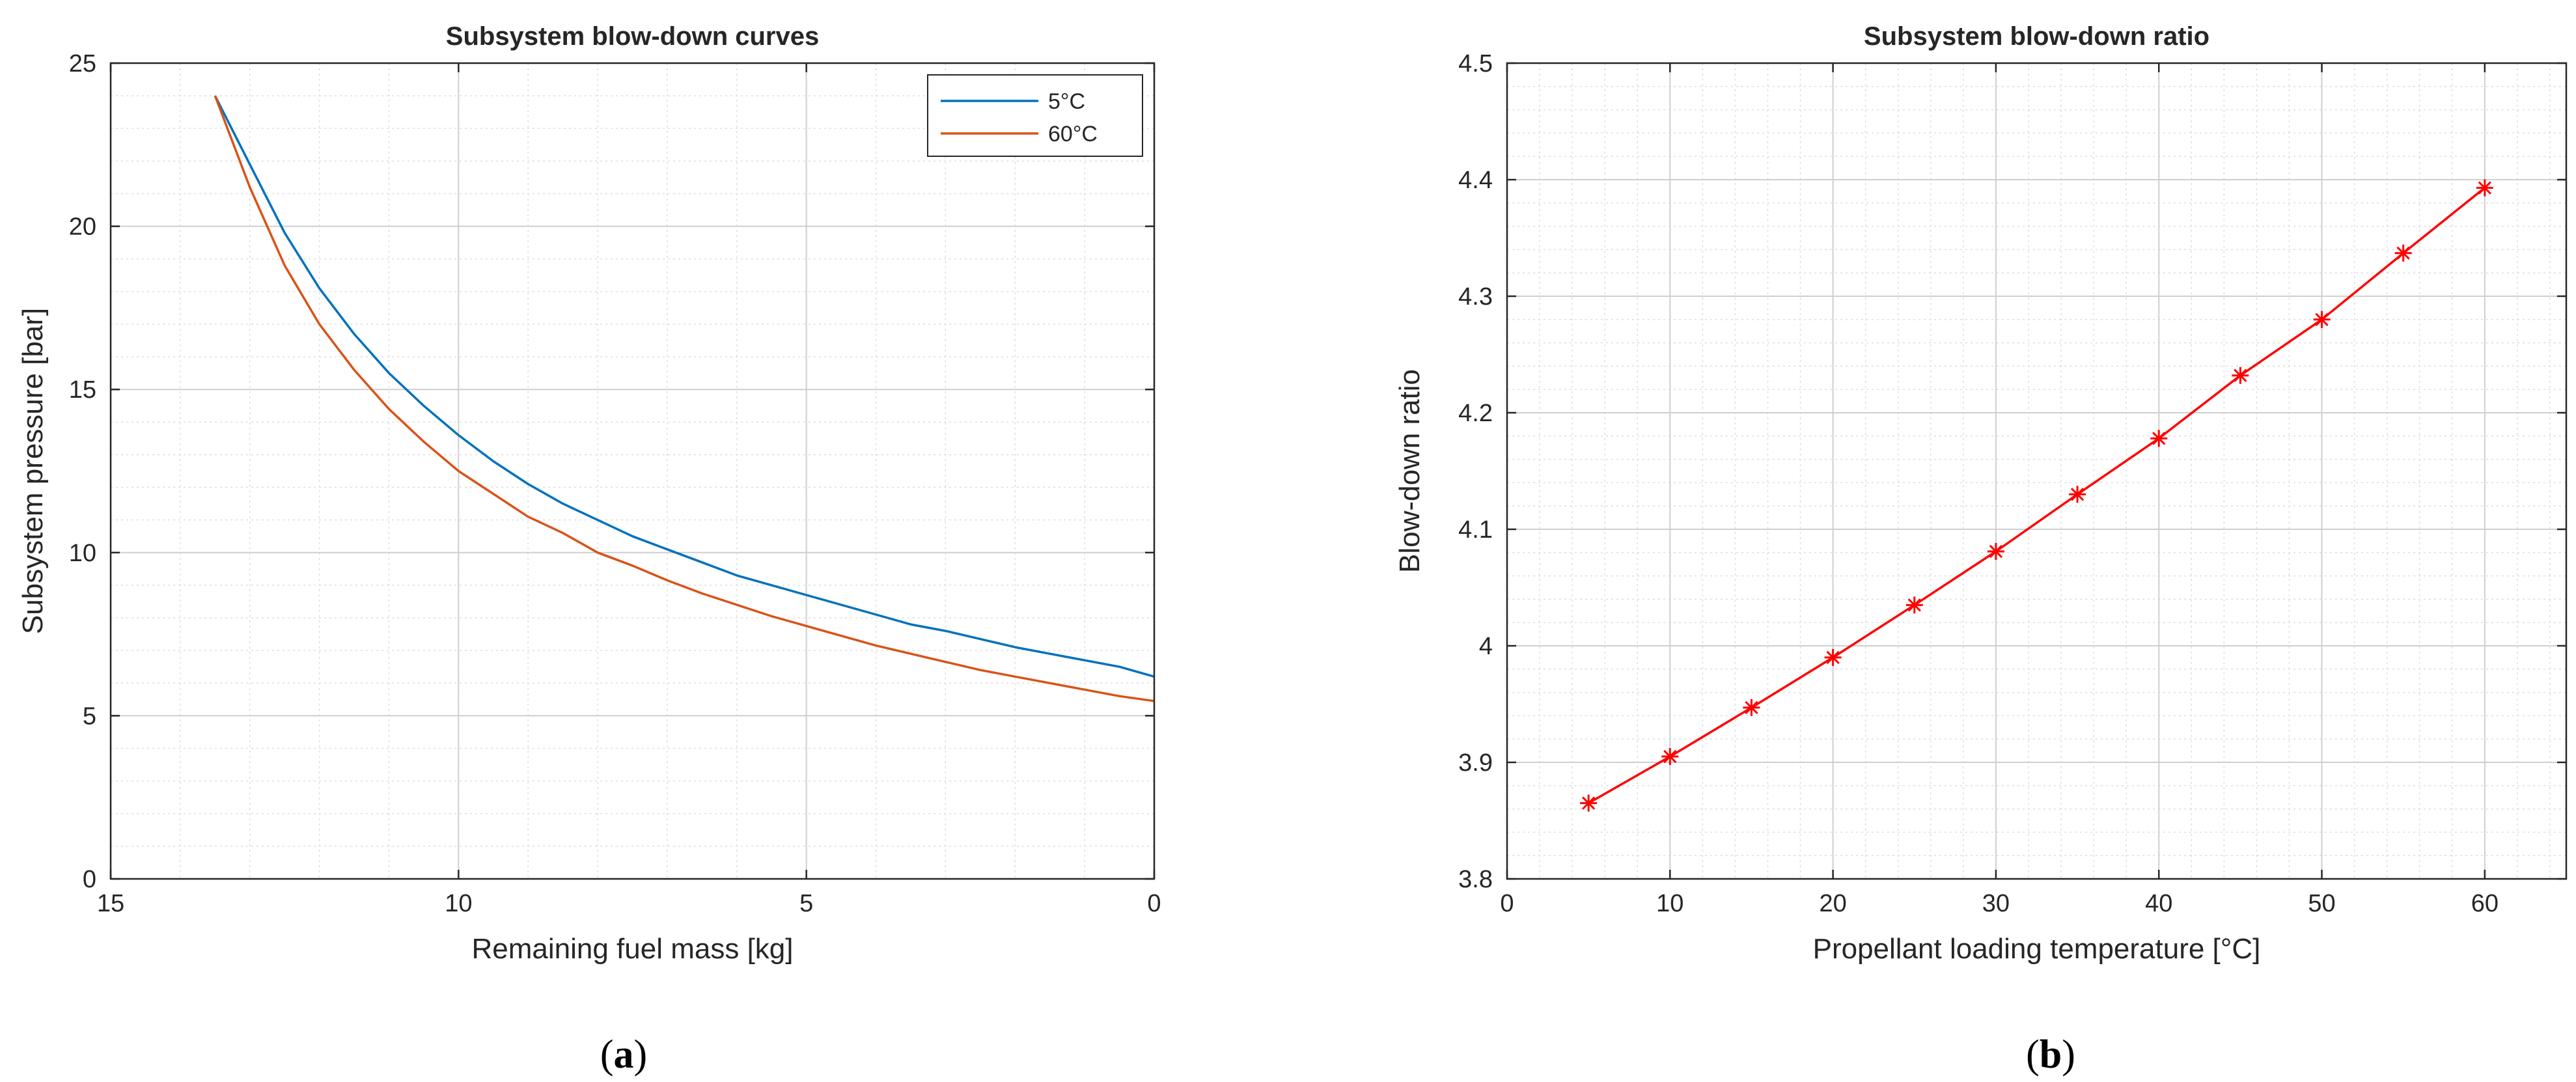 The image size is (2576, 1082). Describe the element at coordinates (1996, 903) in the screenshot. I see `x-tick-label: 30` at that location.